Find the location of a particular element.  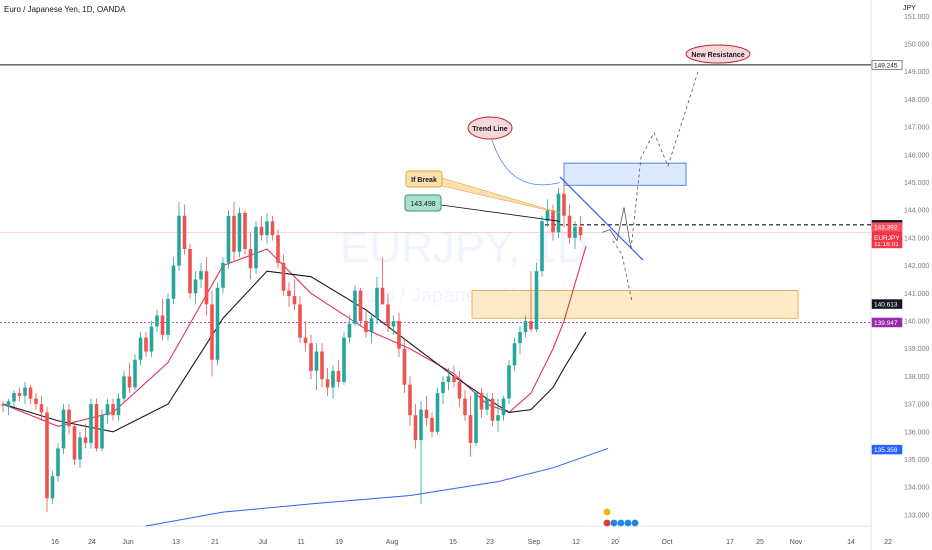

x-tick-label: 12 is located at coordinates (576, 542).